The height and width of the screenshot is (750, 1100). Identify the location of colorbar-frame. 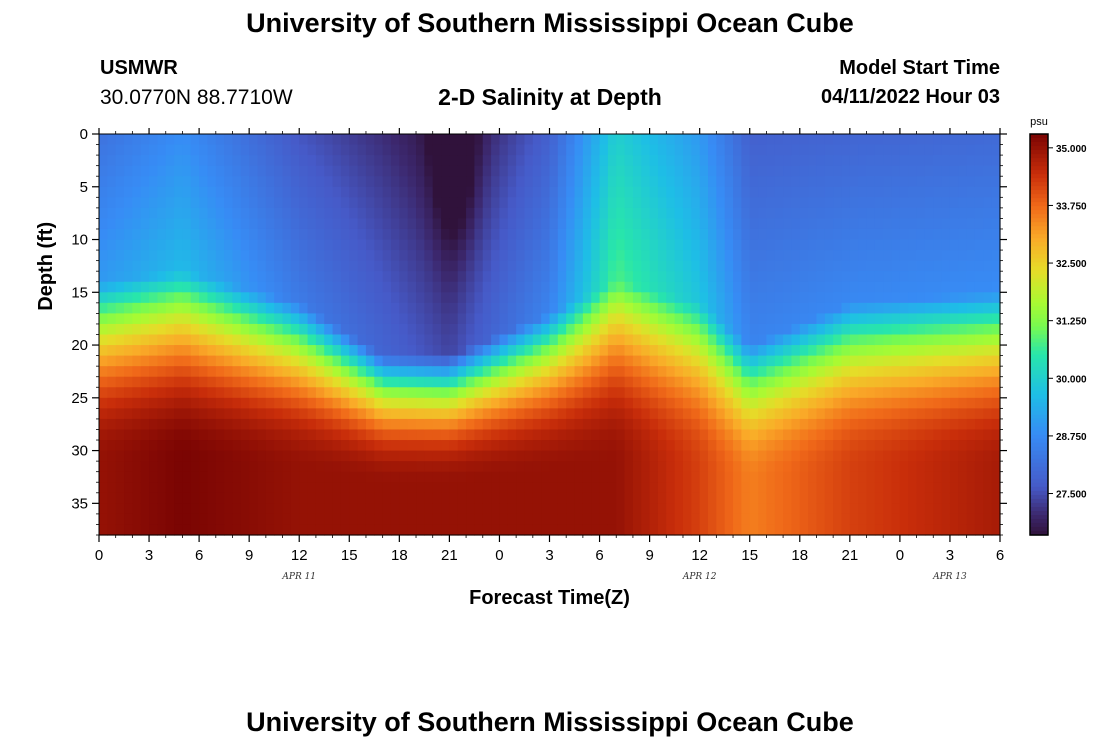
(1039, 334).